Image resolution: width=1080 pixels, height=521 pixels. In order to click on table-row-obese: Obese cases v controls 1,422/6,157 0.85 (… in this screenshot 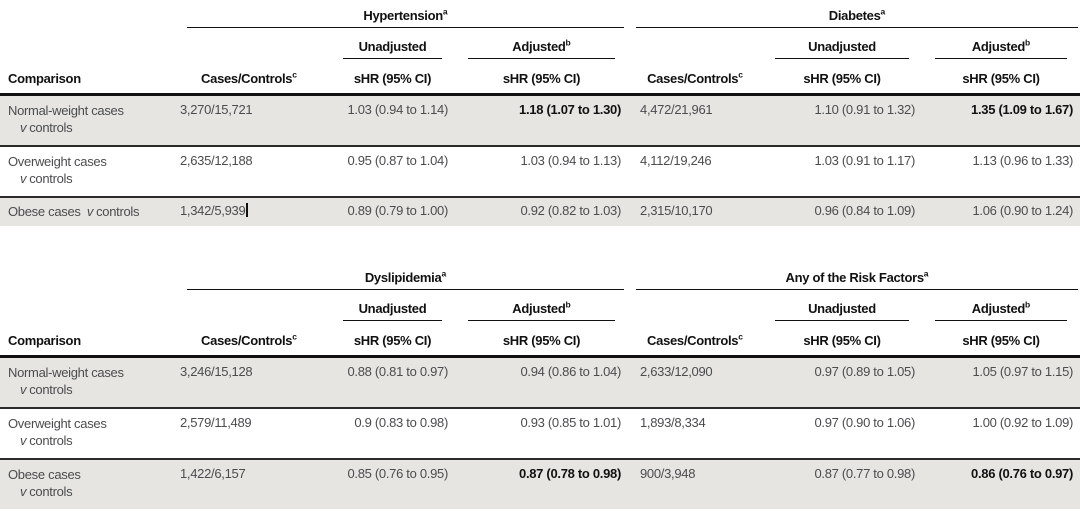, I will do `click(540, 484)`.